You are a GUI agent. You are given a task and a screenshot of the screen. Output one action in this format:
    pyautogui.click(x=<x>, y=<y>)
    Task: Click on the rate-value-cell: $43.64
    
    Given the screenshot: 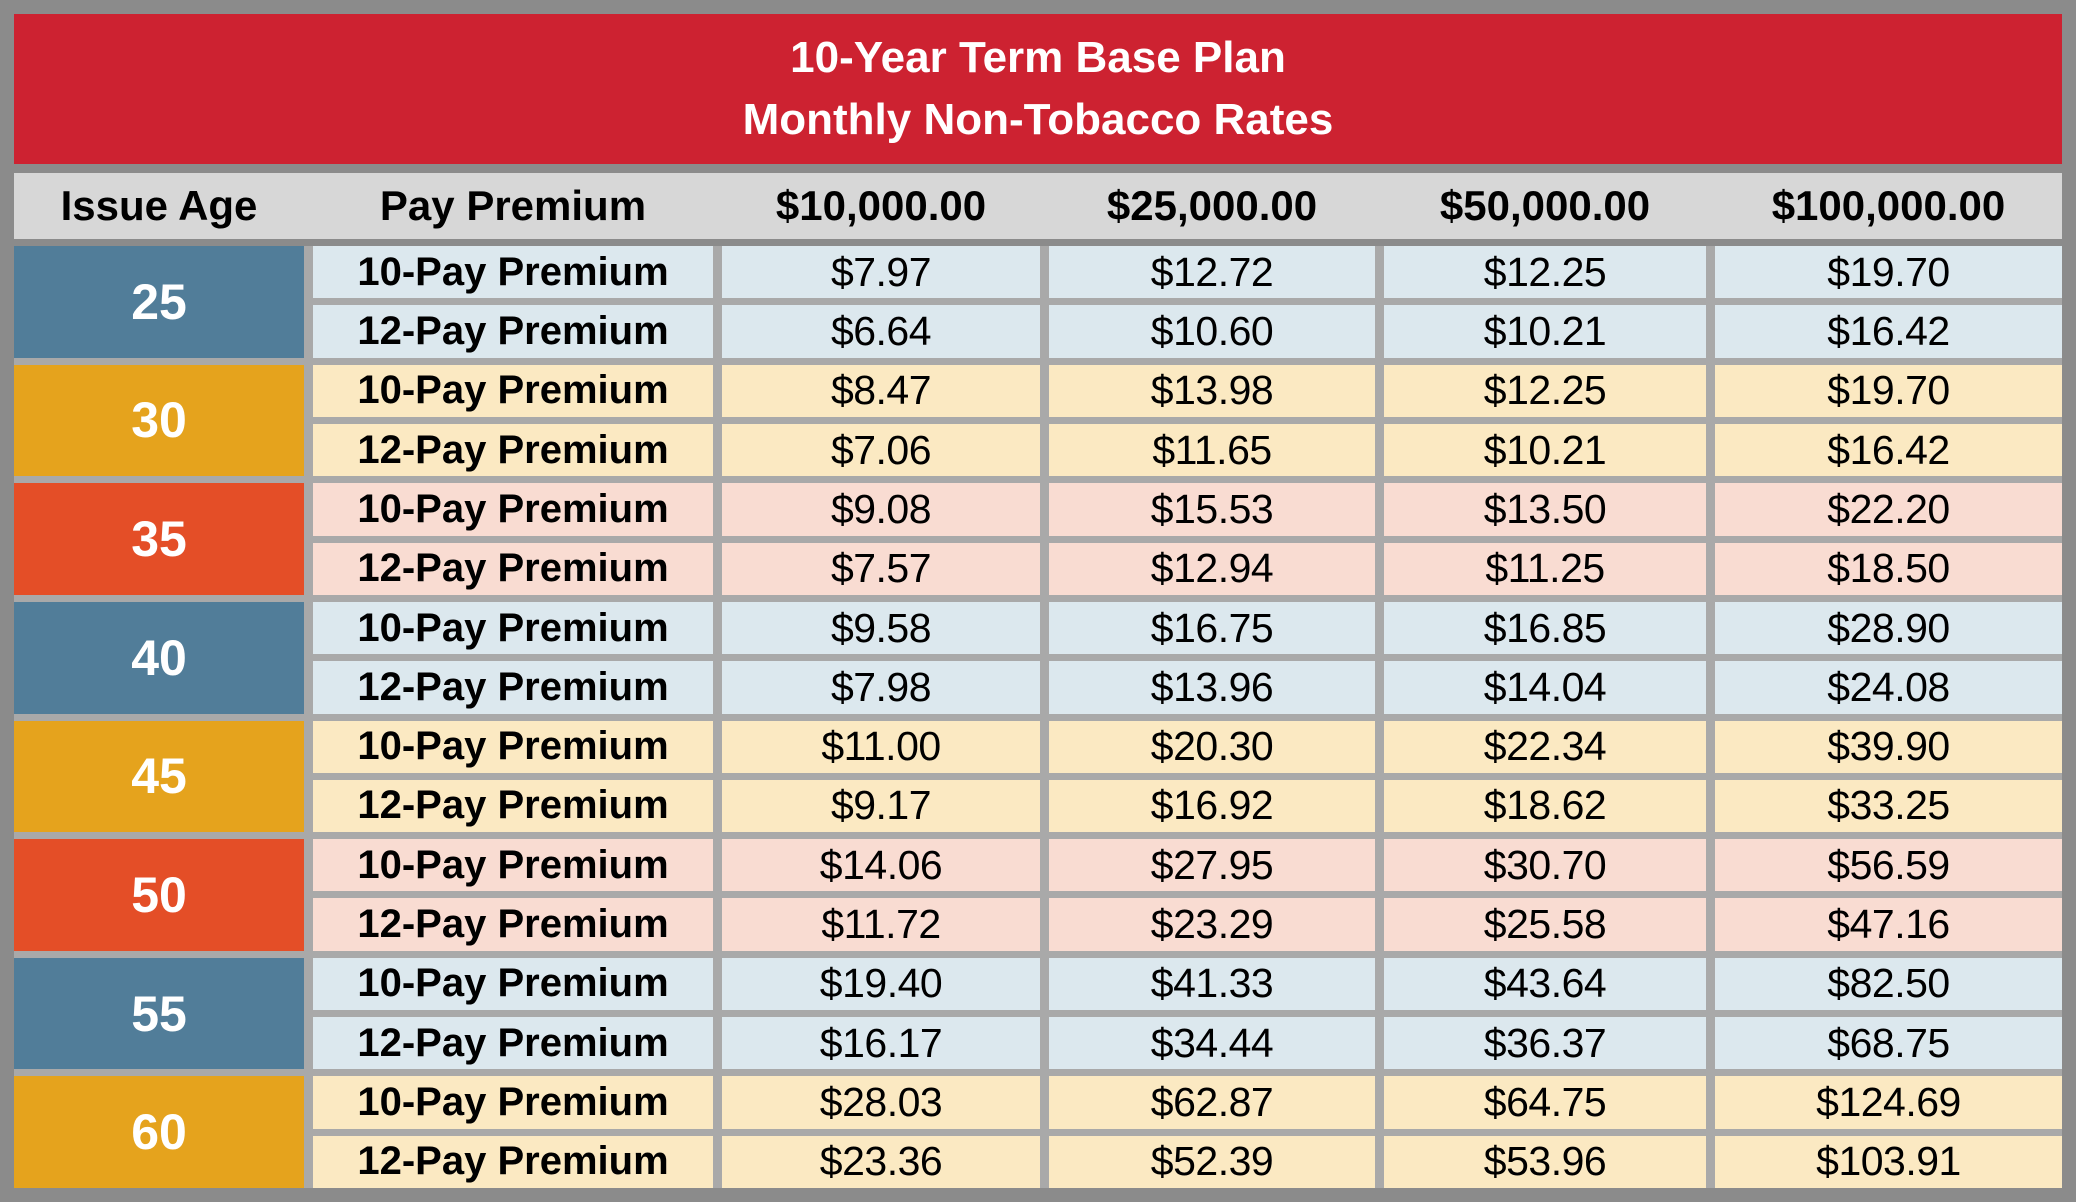 What is the action you would take?
    pyautogui.click(x=1545, y=984)
    